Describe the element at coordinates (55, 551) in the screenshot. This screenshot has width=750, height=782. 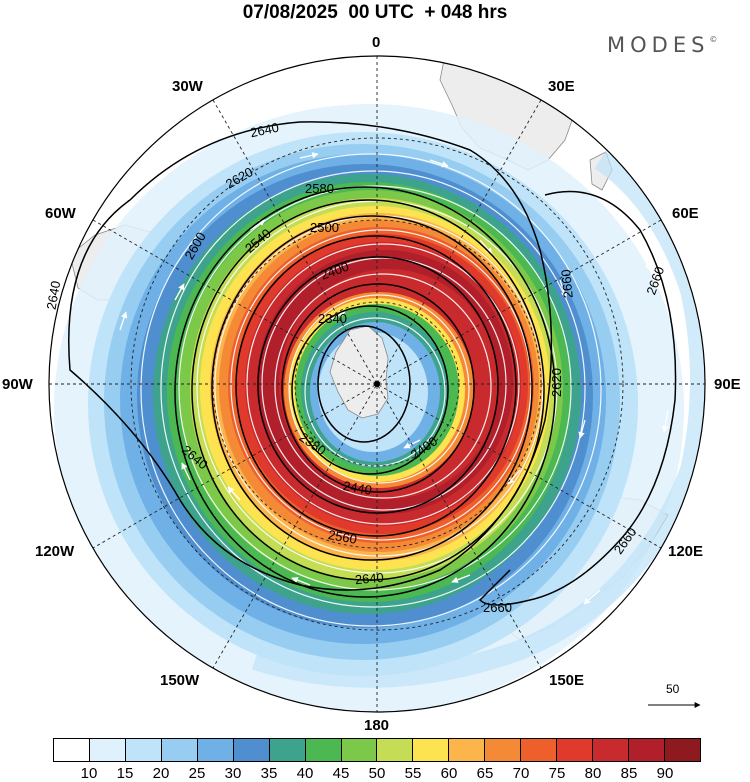
I see `lon-label-120w: 120W` at that location.